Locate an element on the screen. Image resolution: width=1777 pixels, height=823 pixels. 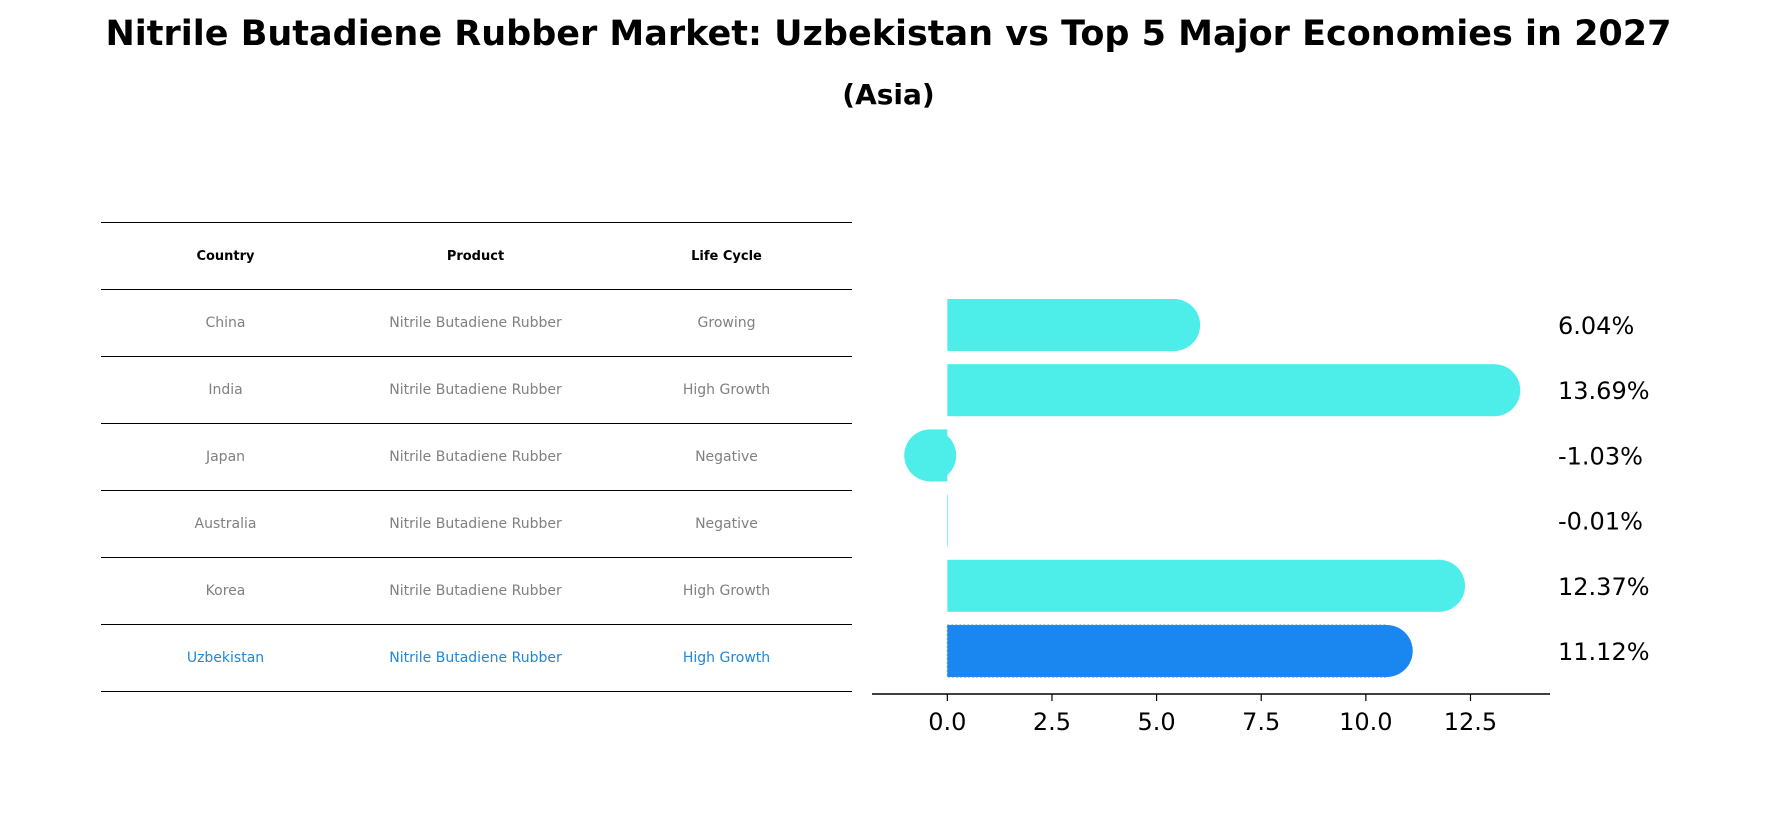
value-label: 13.69% is located at coordinates (1604, 391).